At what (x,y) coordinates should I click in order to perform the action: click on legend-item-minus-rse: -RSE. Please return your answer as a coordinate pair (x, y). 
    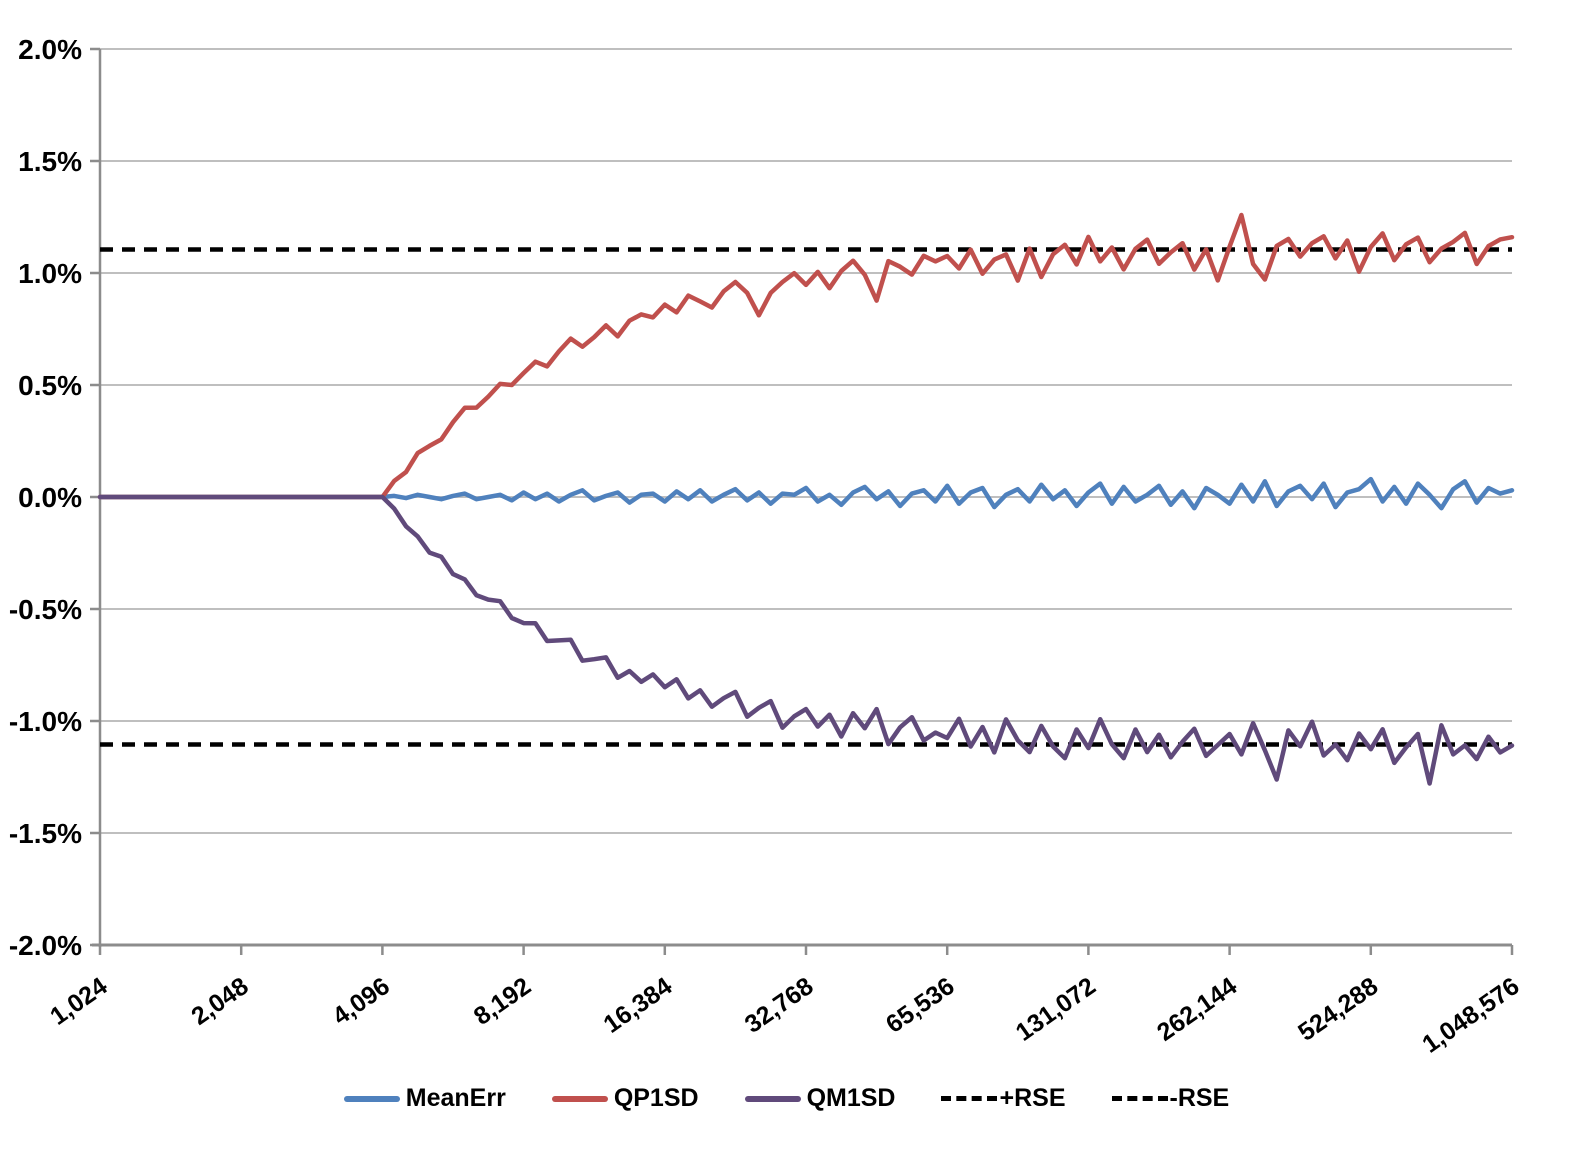
    Looking at the image, I should click on (1170, 1098).